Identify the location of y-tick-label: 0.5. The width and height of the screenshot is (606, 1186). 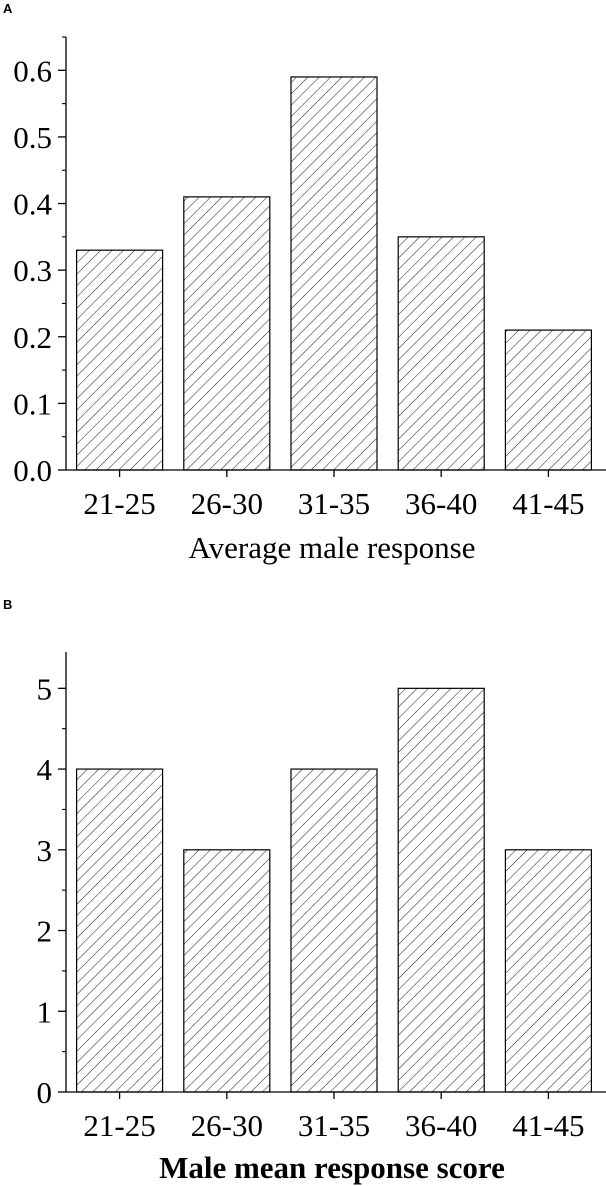
(32, 137).